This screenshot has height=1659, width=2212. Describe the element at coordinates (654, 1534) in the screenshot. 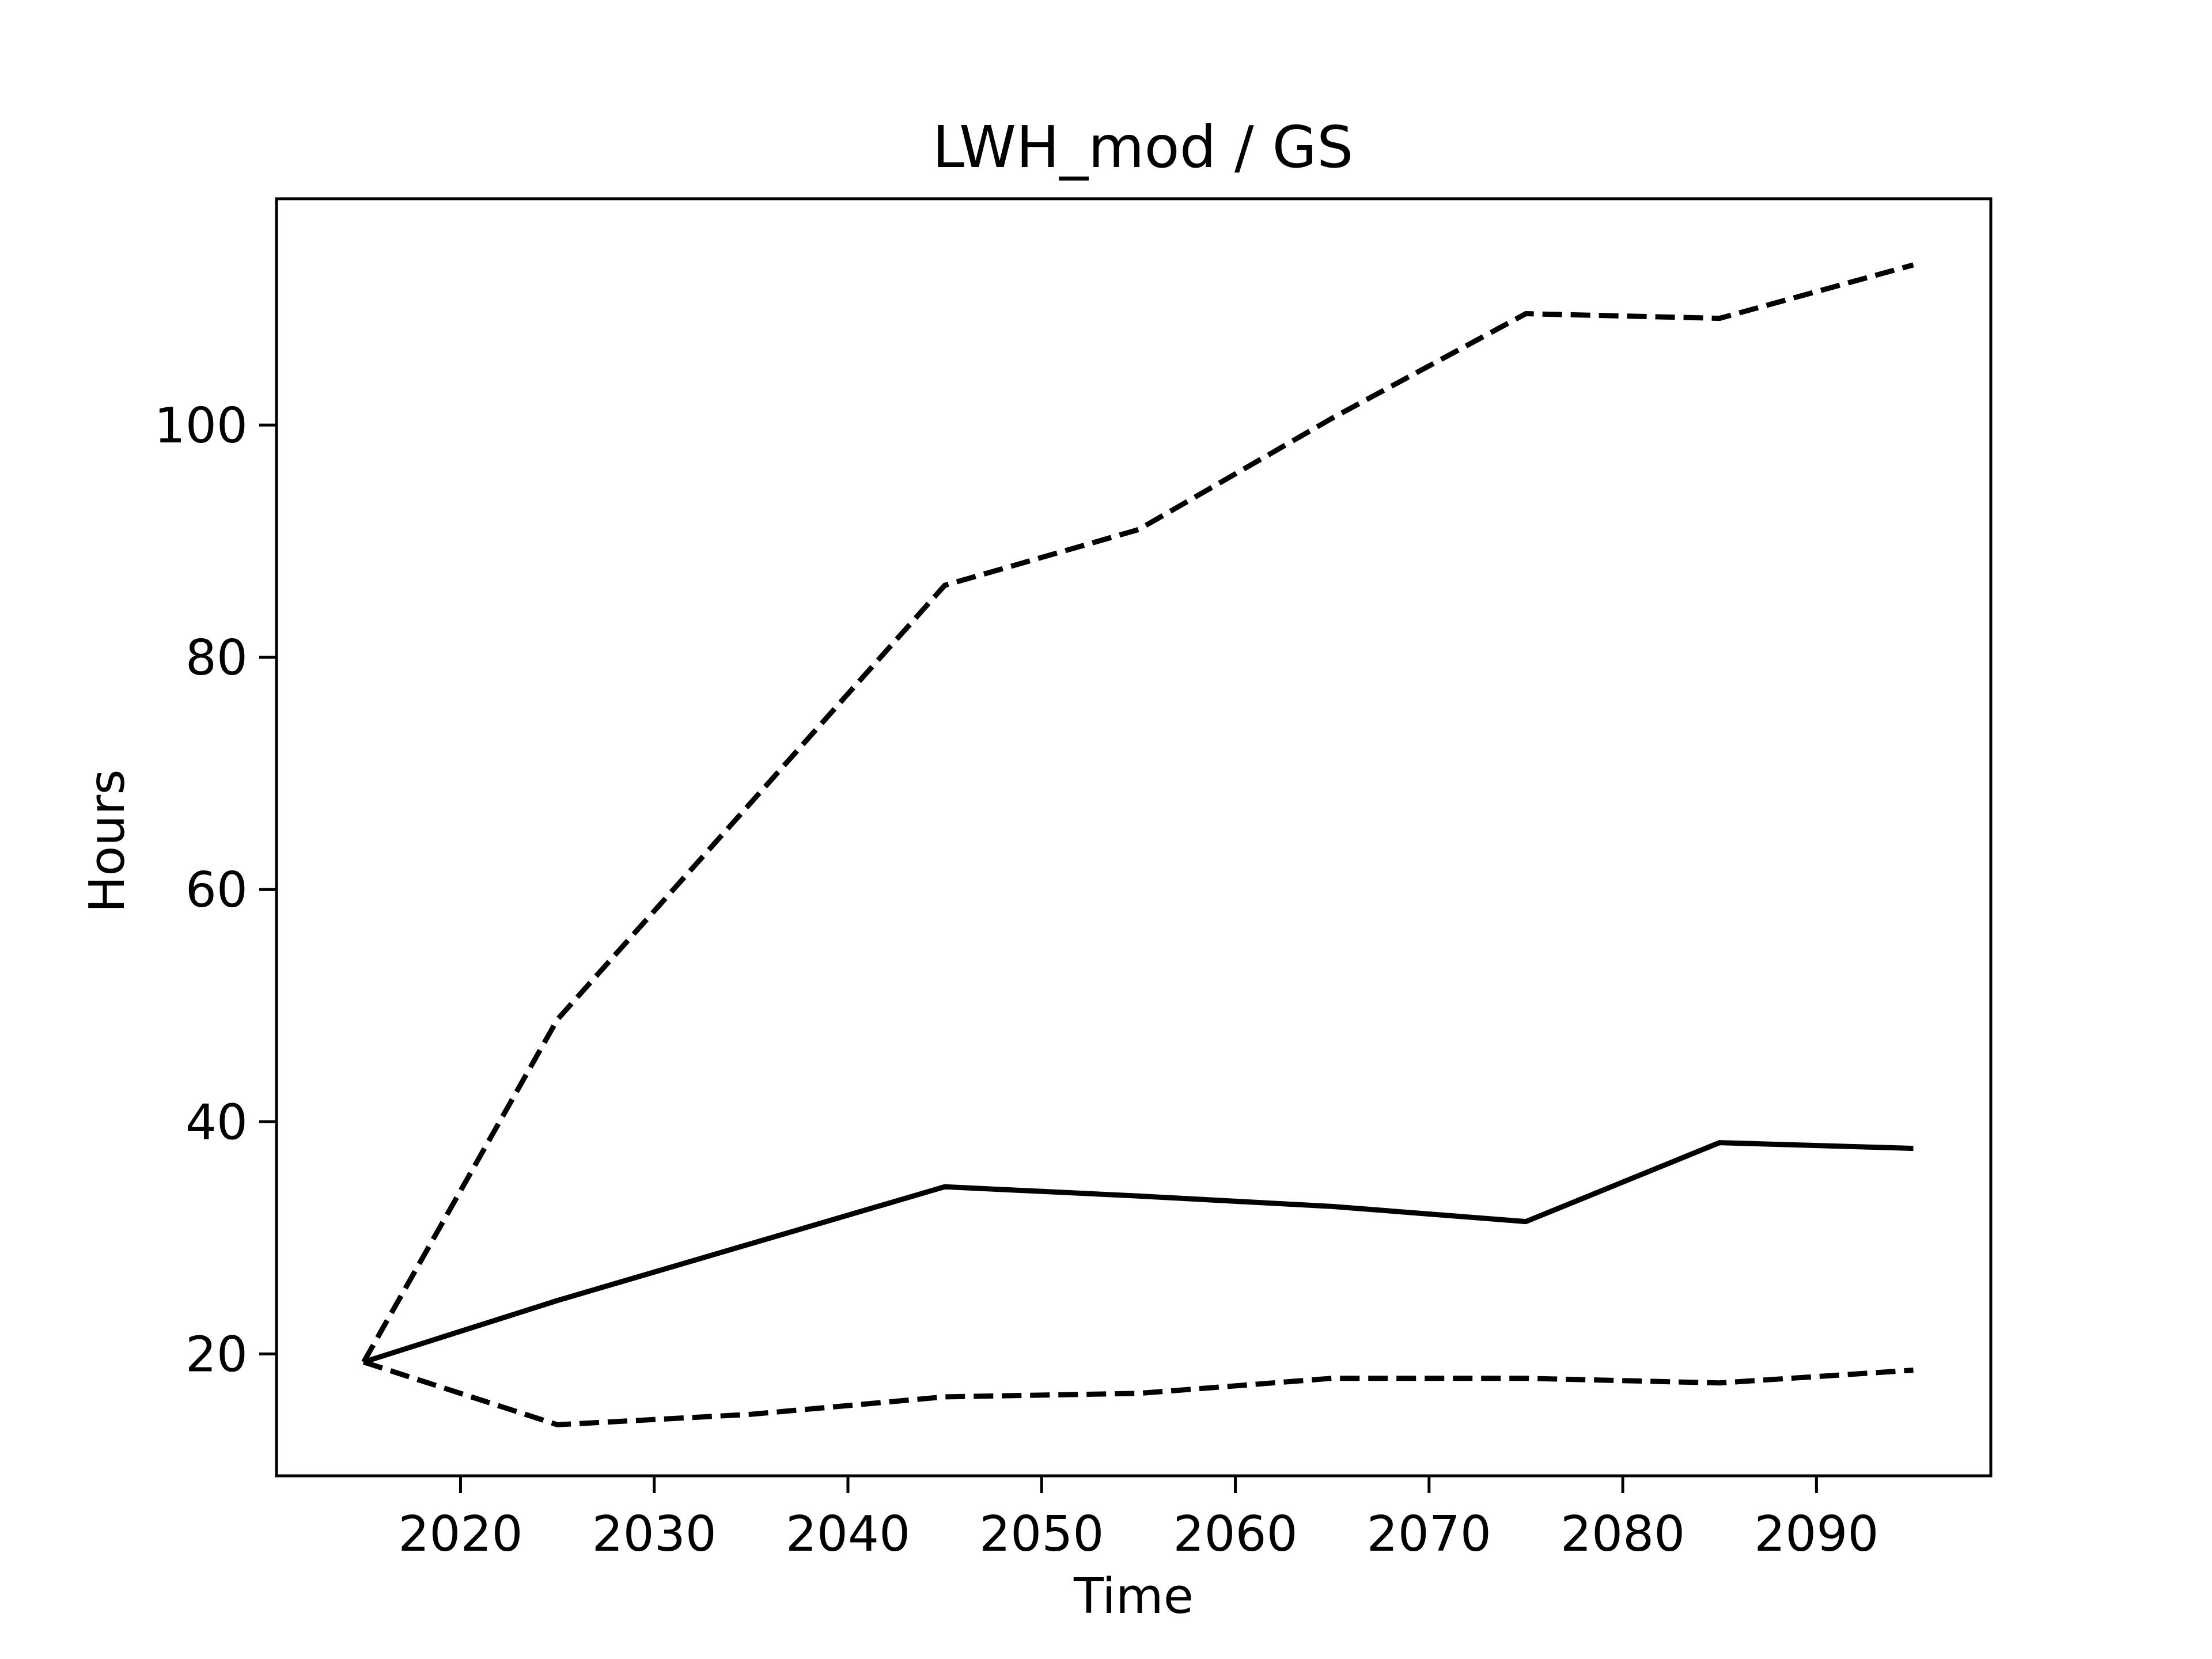

I see `x-tick-label: 2030` at that location.